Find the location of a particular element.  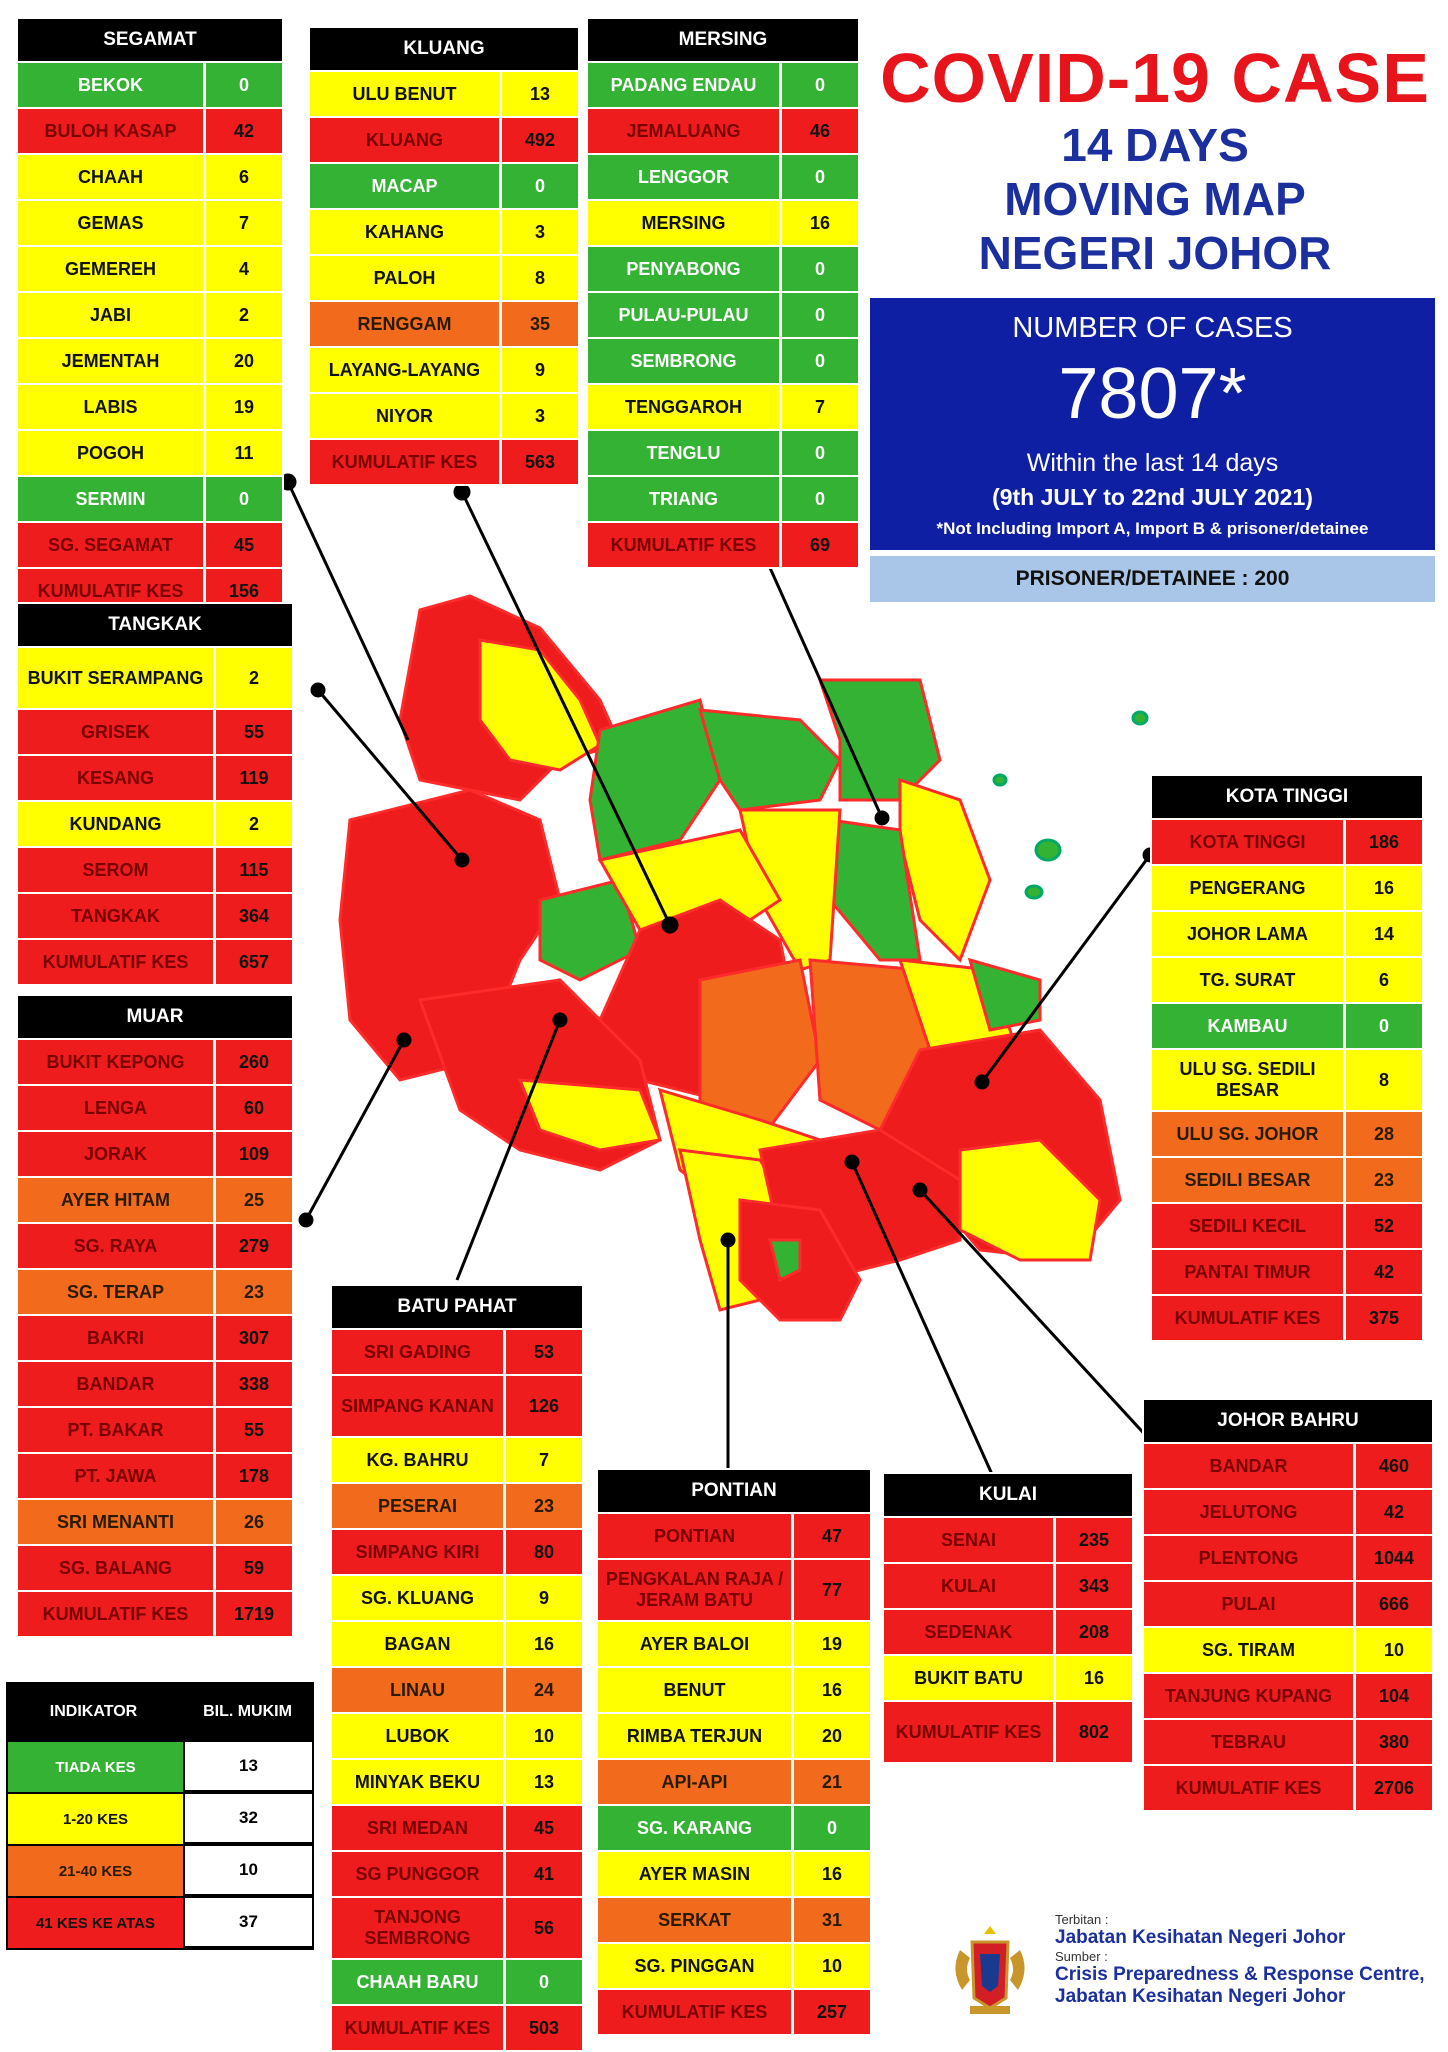

district-row: PENGERANG 16 is located at coordinates (1287, 887).